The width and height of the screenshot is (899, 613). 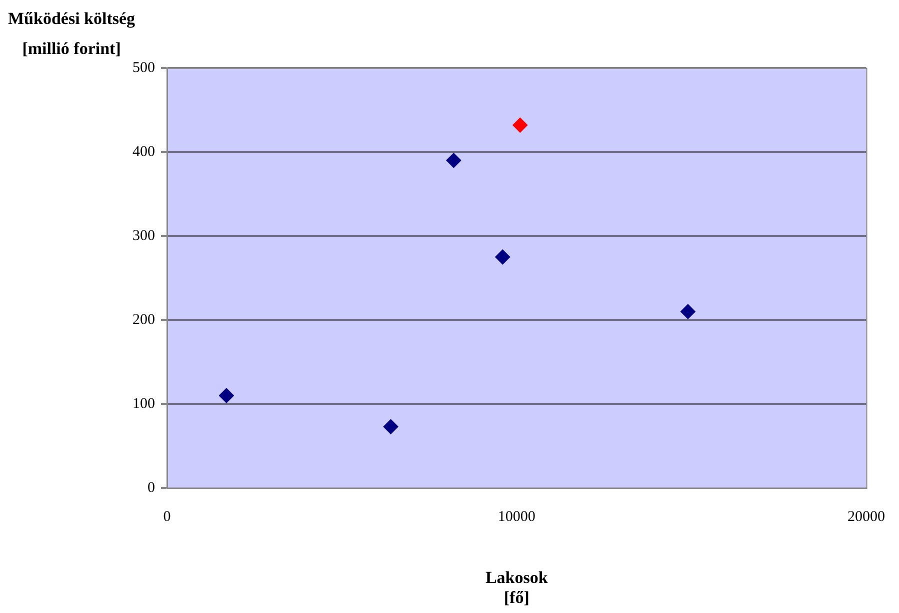 What do you see at coordinates (143, 152) in the screenshot?
I see `y-tick-label: 400` at bounding box center [143, 152].